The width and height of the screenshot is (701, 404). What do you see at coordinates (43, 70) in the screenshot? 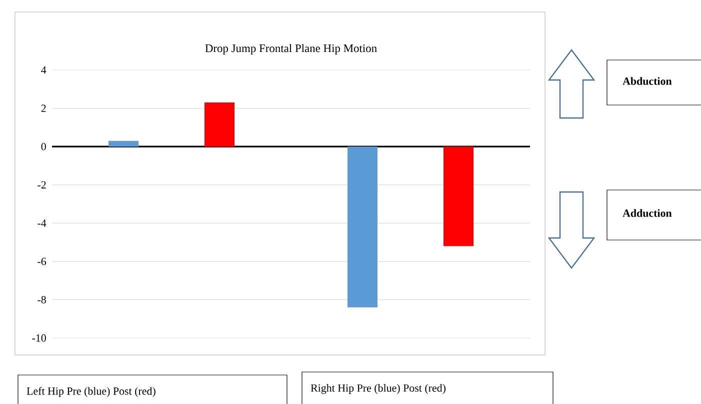
I see `y-tick-label: 4` at bounding box center [43, 70].